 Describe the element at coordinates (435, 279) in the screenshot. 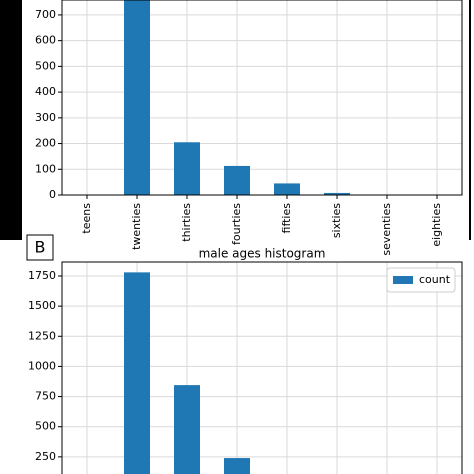

I see `legend-label: count` at that location.